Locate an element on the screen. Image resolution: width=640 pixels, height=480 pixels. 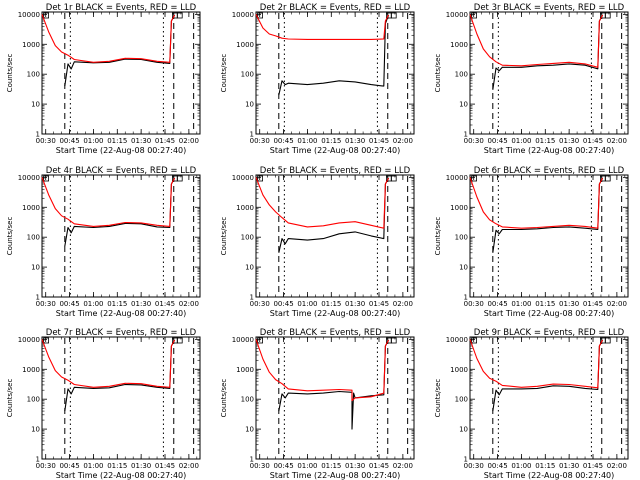
panel-title: Det 9r BLACK = Events, RED = LLD is located at coordinates (549, 333).